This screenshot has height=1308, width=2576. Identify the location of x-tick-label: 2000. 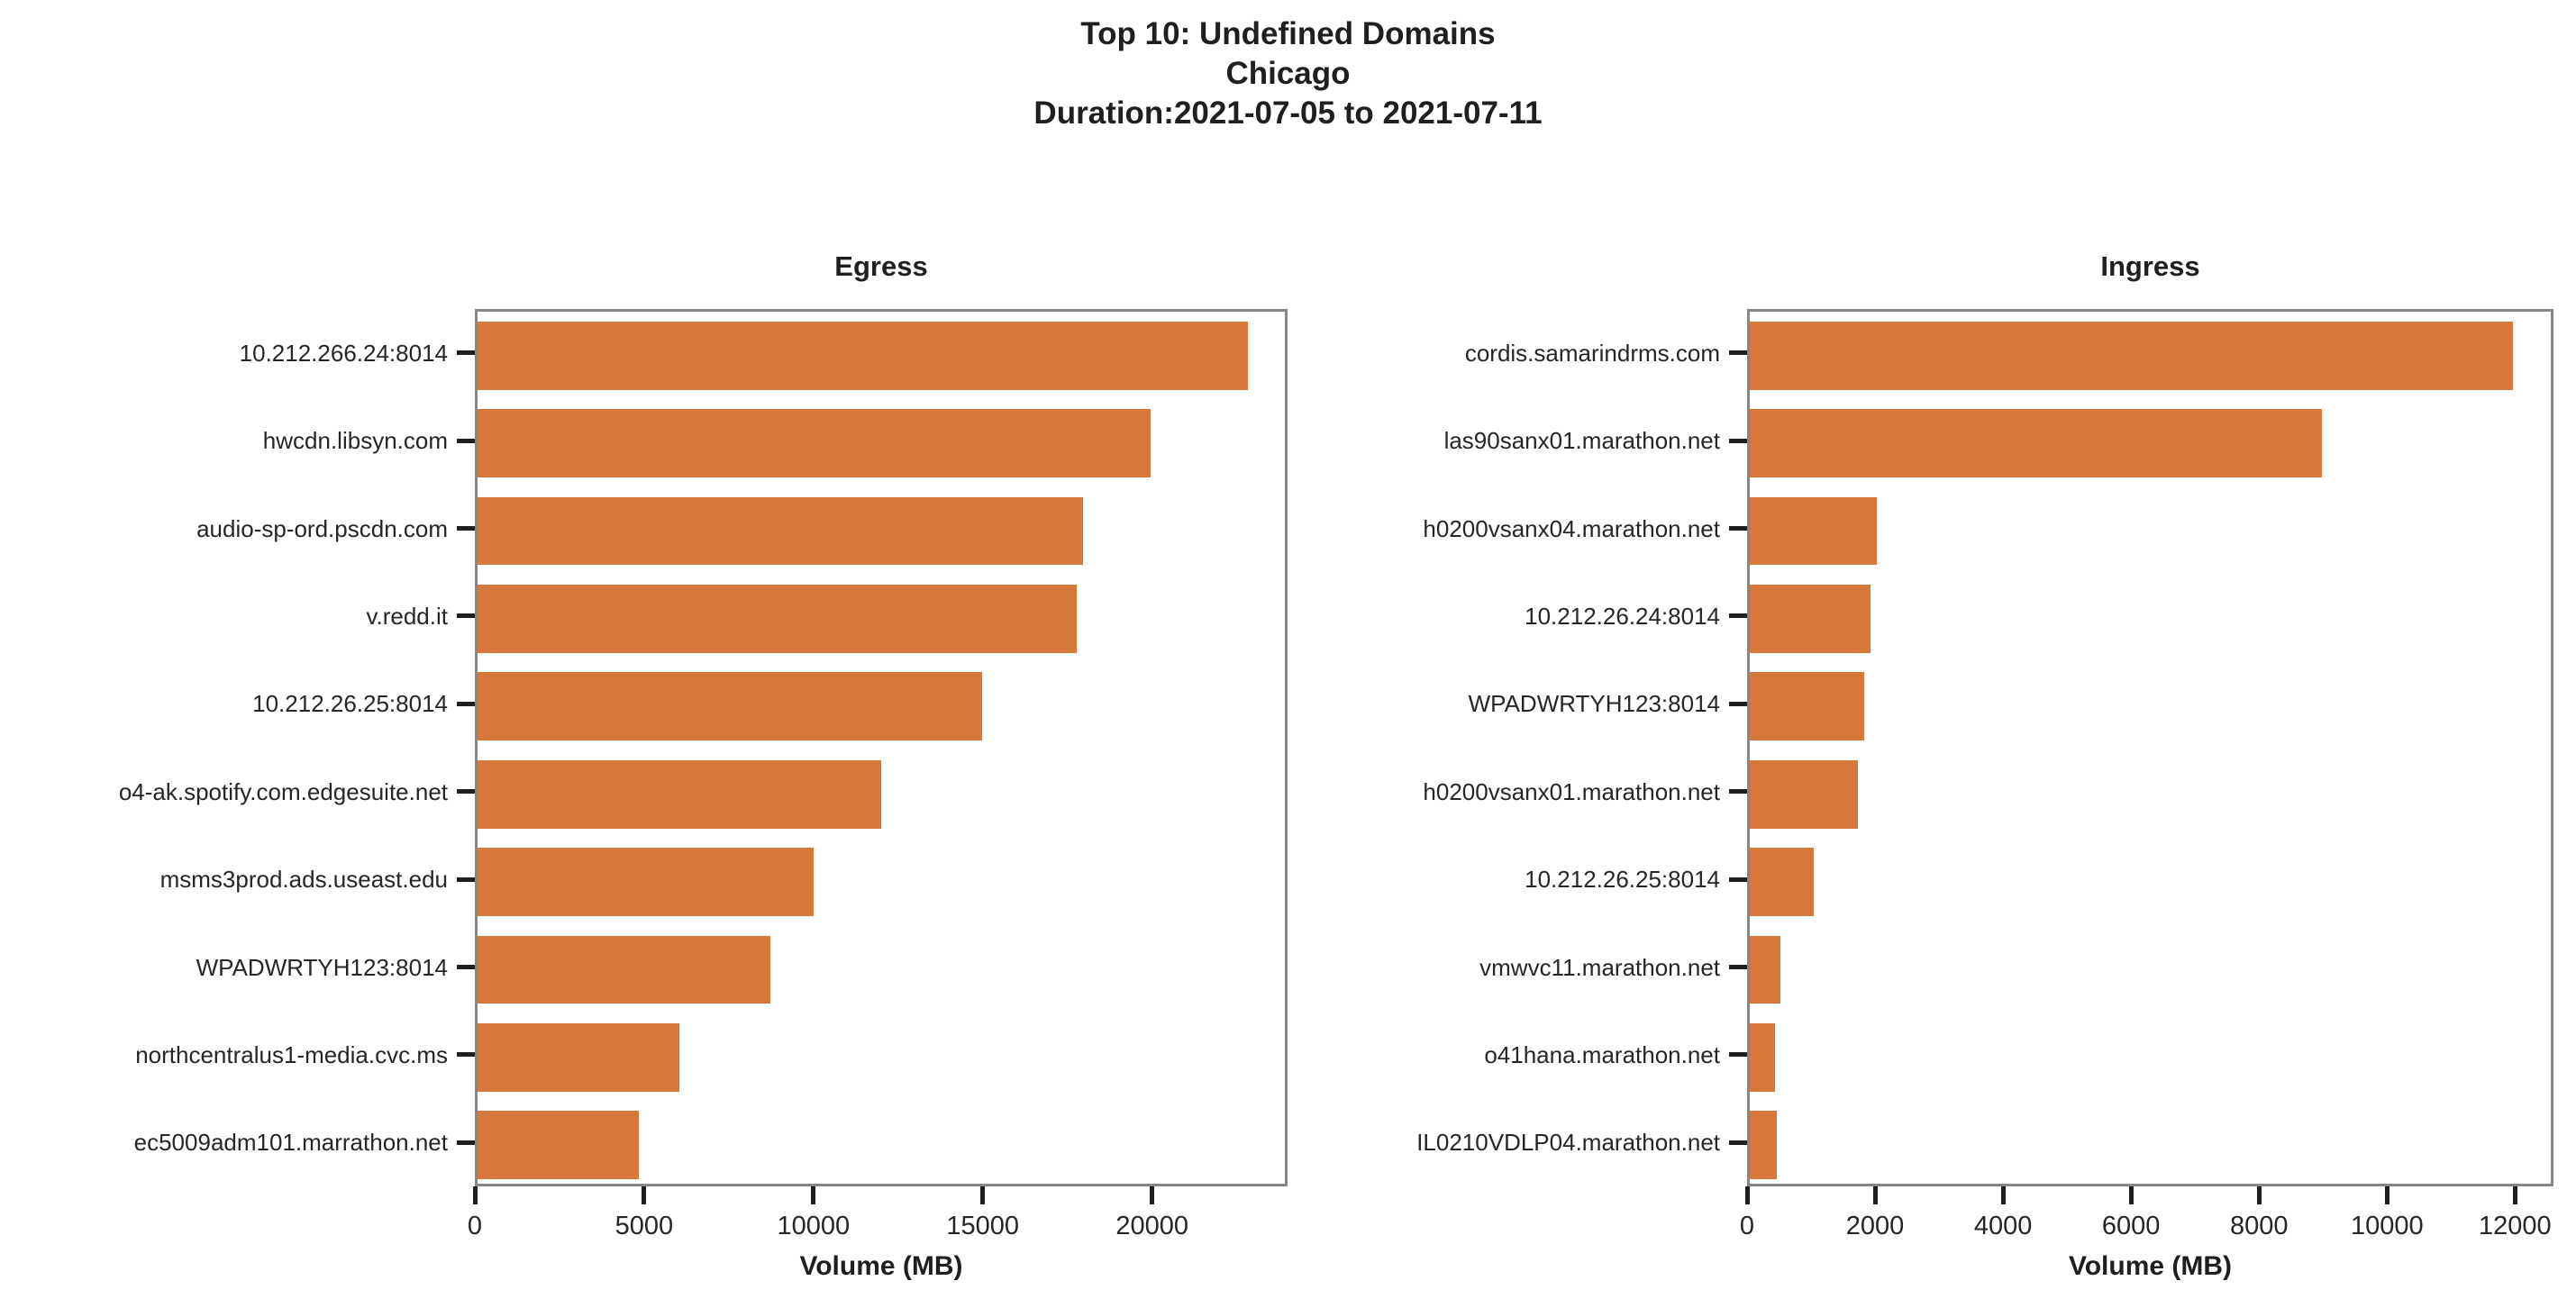
(1875, 1226).